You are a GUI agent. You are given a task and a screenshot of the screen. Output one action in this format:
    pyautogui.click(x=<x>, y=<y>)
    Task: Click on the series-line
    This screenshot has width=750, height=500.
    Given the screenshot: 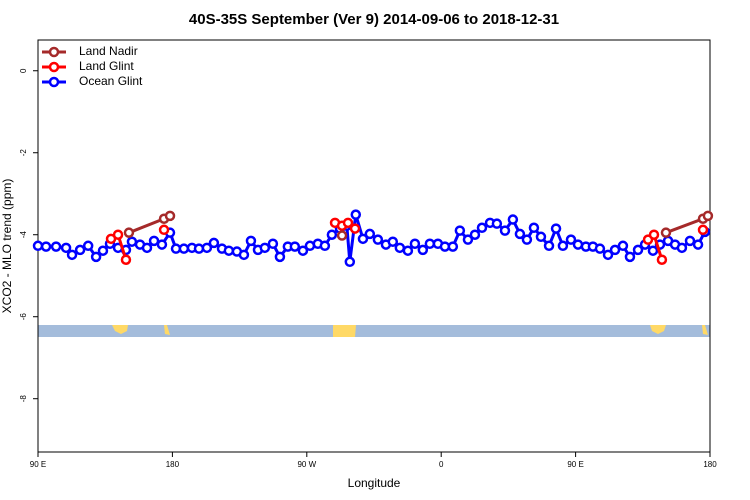 What is the action you would take?
    pyautogui.click(x=418, y=224)
    